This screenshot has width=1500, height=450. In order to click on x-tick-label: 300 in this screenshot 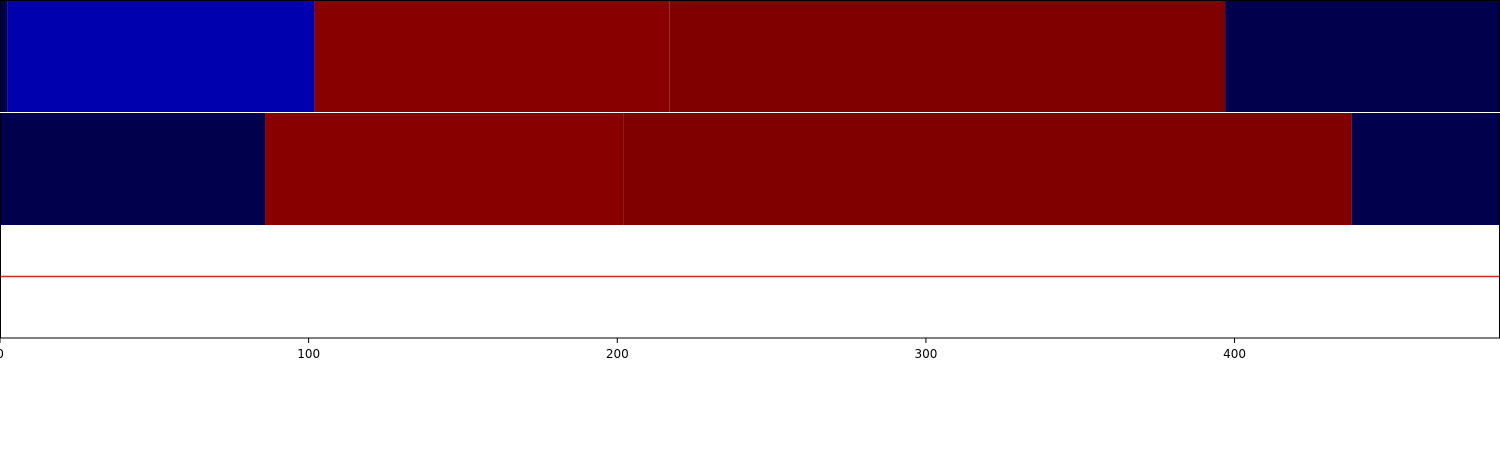, I will do `click(925, 354)`.